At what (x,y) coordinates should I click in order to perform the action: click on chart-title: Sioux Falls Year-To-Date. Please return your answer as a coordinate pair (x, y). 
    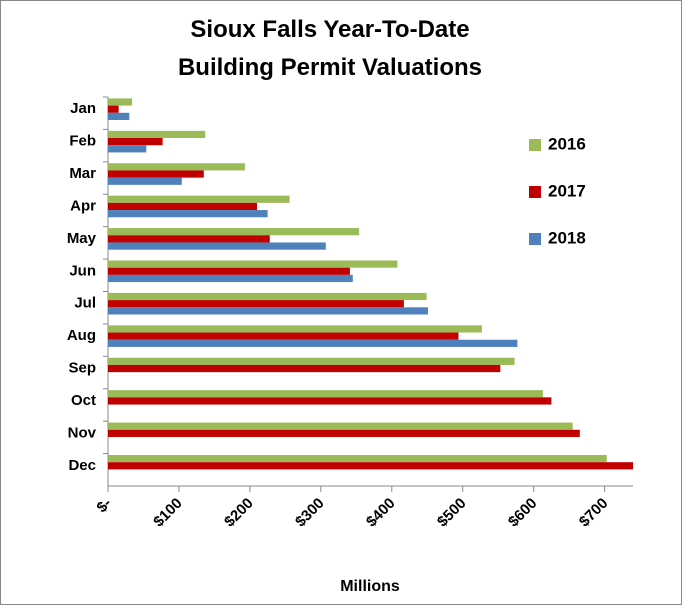
    Looking at the image, I should click on (329, 29).